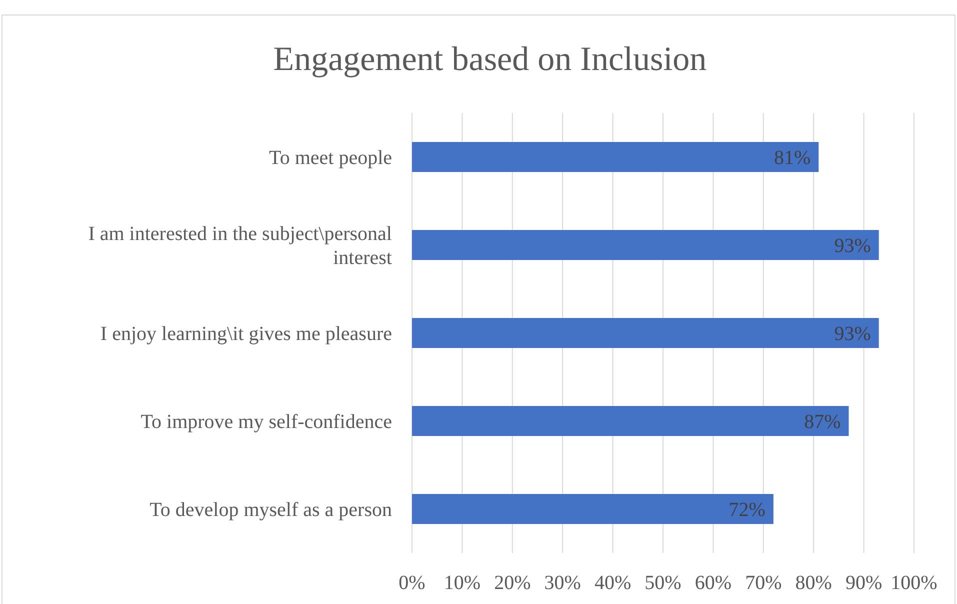 Image resolution: width=957 pixels, height=604 pixels. What do you see at coordinates (271, 510) in the screenshot?
I see `y-tick-label: To develop myself as a person` at bounding box center [271, 510].